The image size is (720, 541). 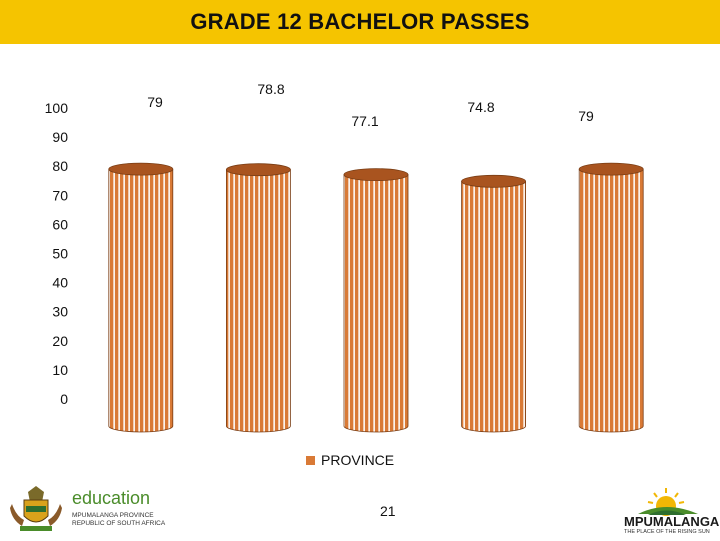 What do you see at coordinates (60, 254) in the screenshot?
I see `y-tick-label: 50` at bounding box center [60, 254].